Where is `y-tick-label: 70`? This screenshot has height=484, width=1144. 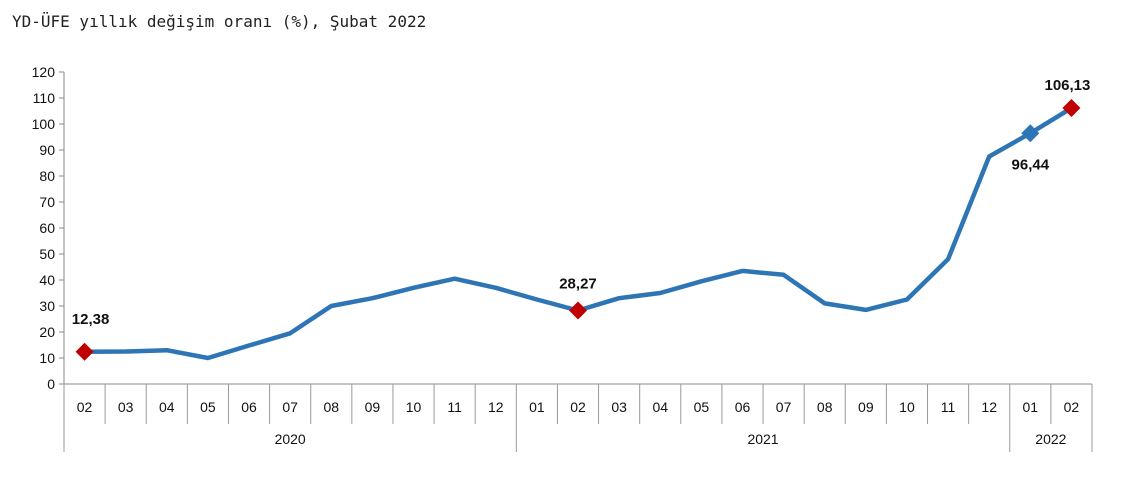 y-tick-label: 70 is located at coordinates (47, 202).